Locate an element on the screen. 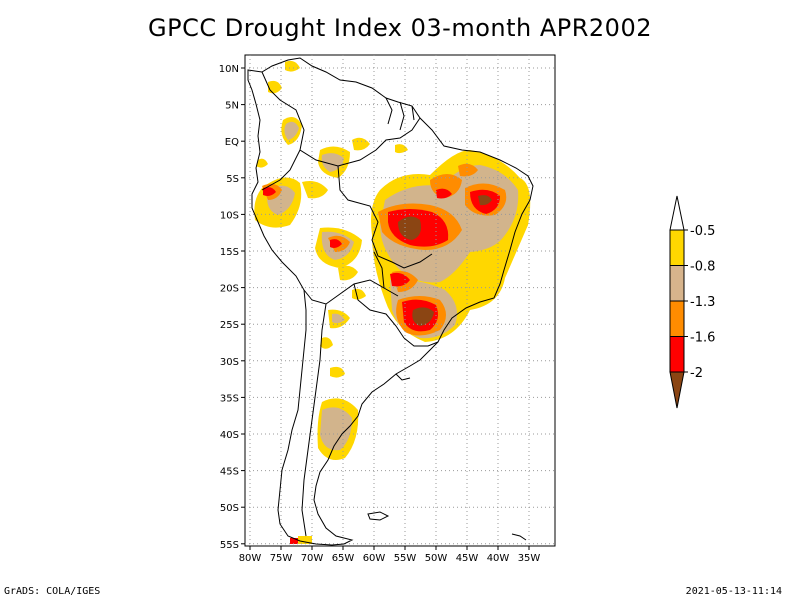  lat-tick-label: 35S is located at coordinates (229, 398).